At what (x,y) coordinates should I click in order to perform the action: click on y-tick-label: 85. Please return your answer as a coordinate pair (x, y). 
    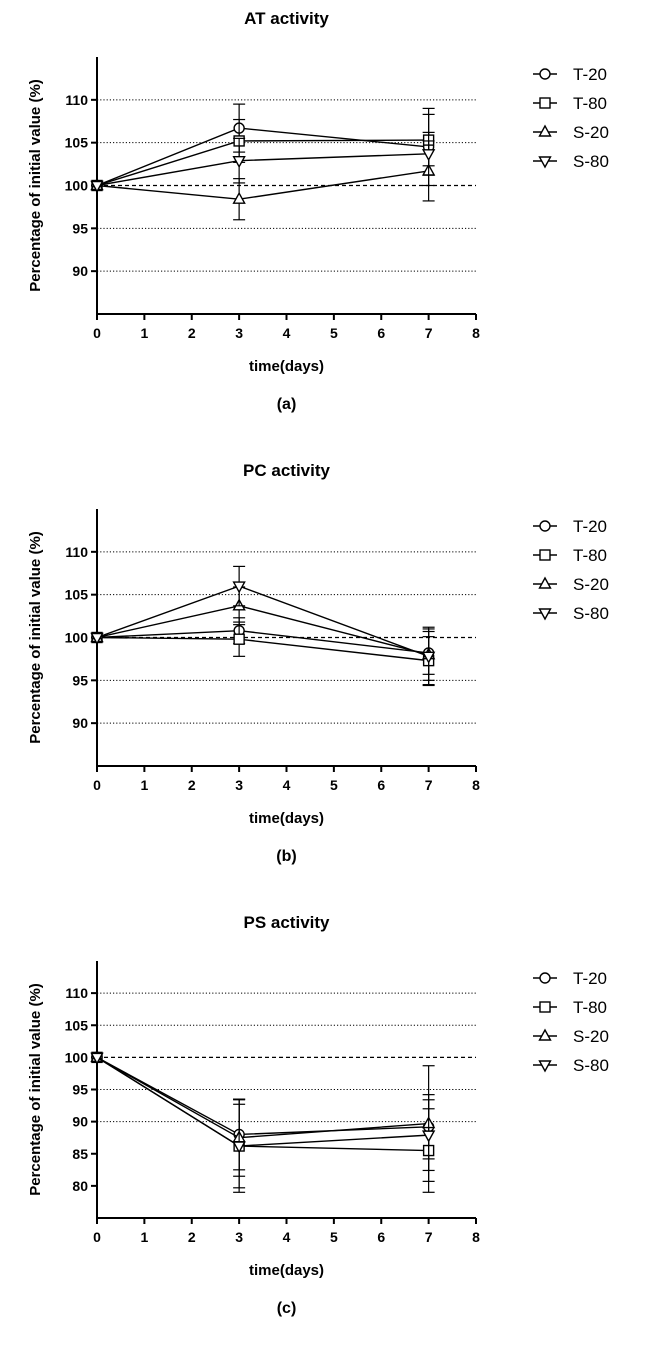
    Looking at the image, I should click on (80, 1154).